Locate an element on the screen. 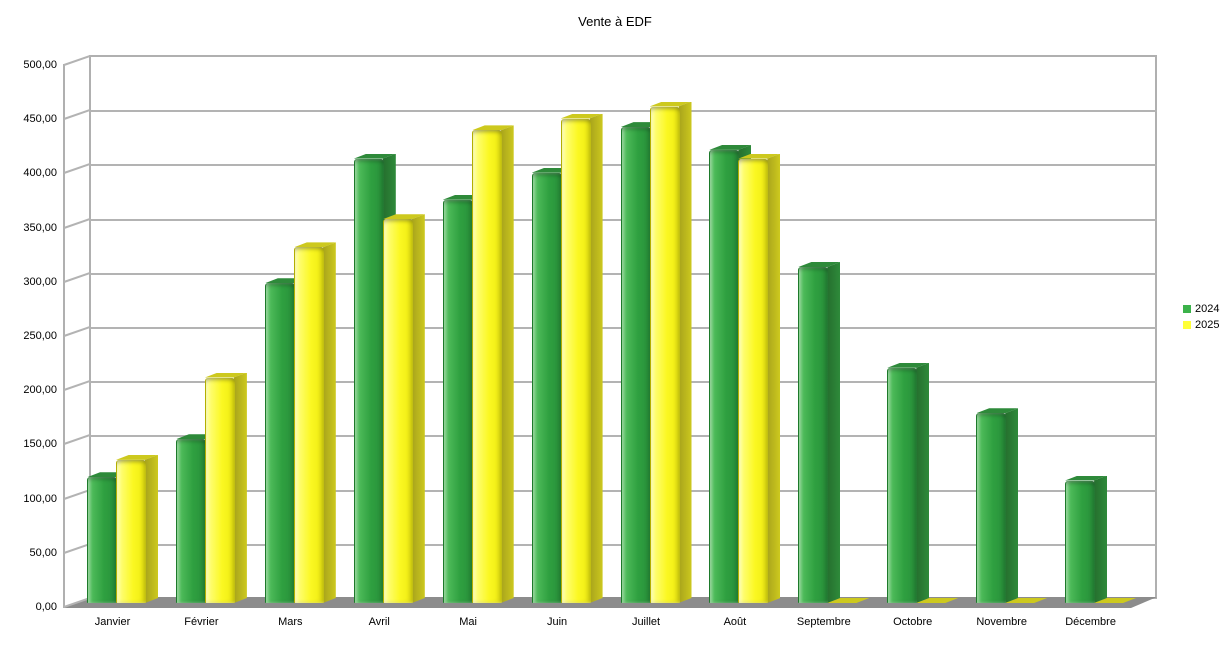 This screenshot has height=645, width=1230. x-axis-label-octobre: Octobre is located at coordinates (913, 622).